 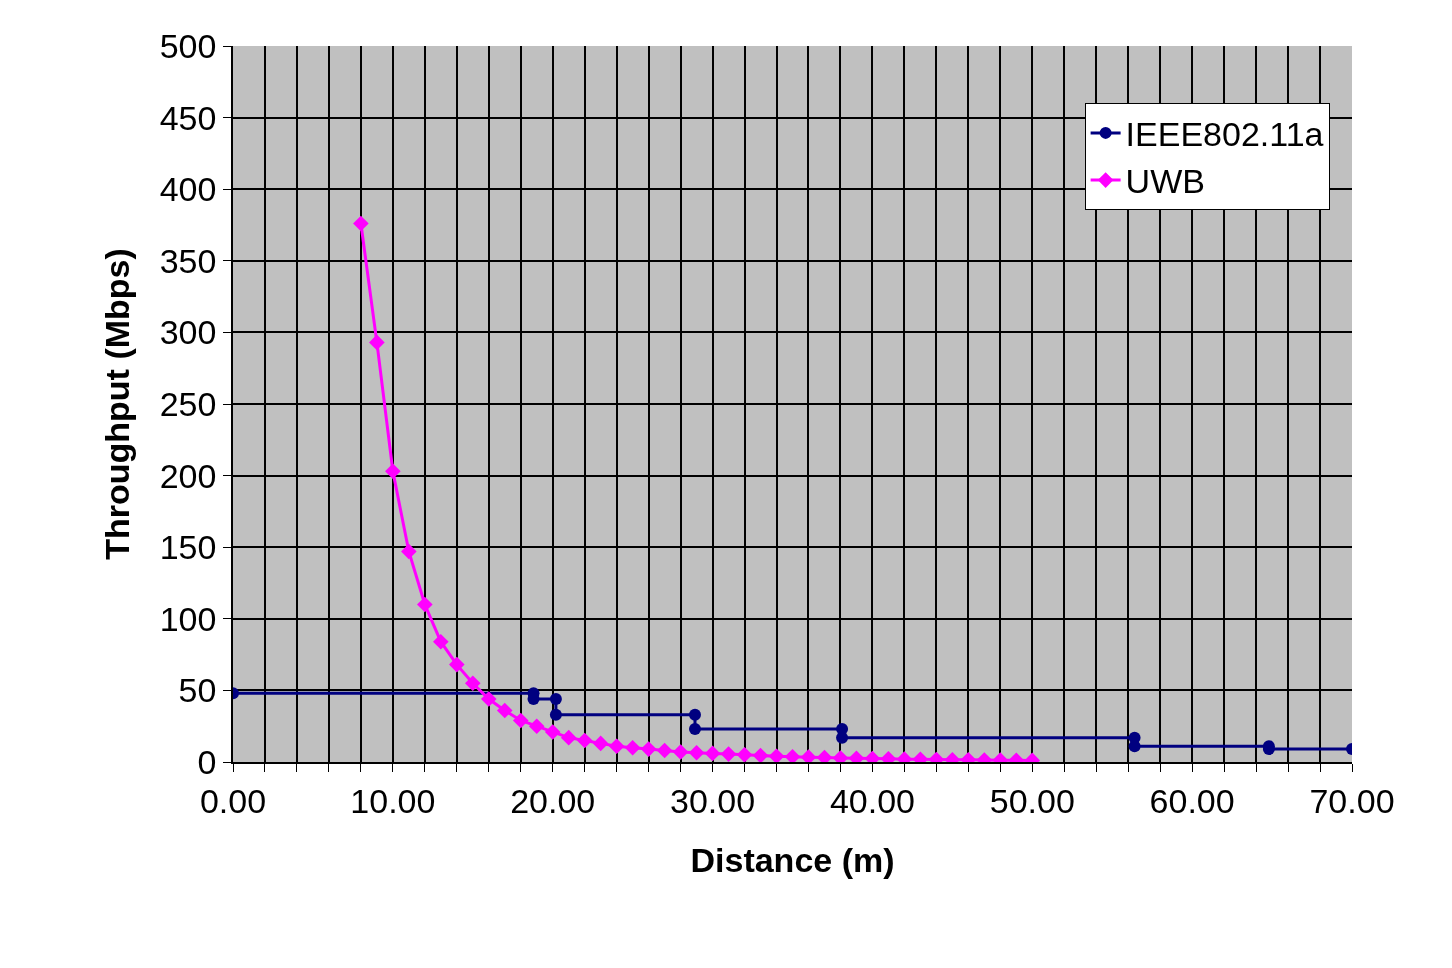 What do you see at coordinates (1032, 800) in the screenshot?
I see `x-tick-label: 50.00` at bounding box center [1032, 800].